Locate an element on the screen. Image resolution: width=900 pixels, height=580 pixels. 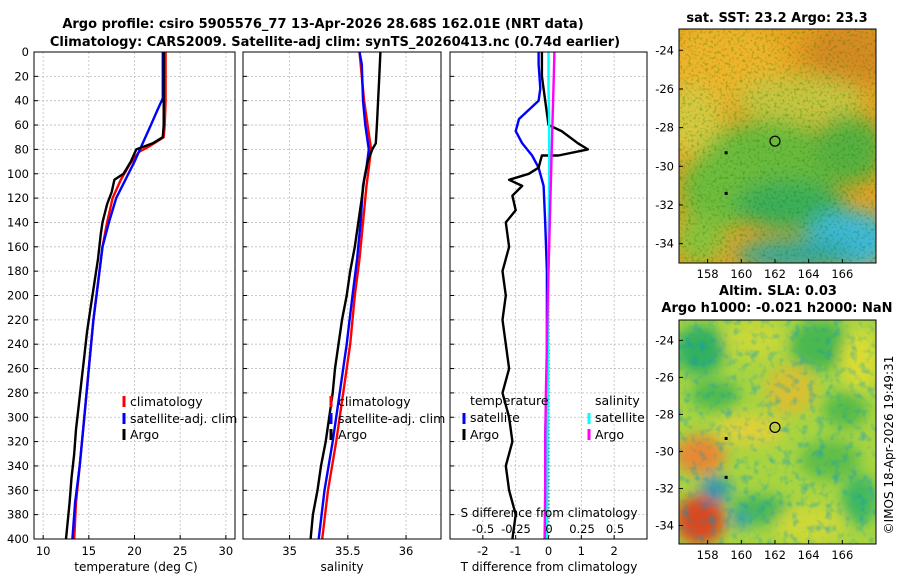
s-difference-tick-labels: -0.5 -0.25 0 0.25 0.5 is located at coordinates (548, 529).